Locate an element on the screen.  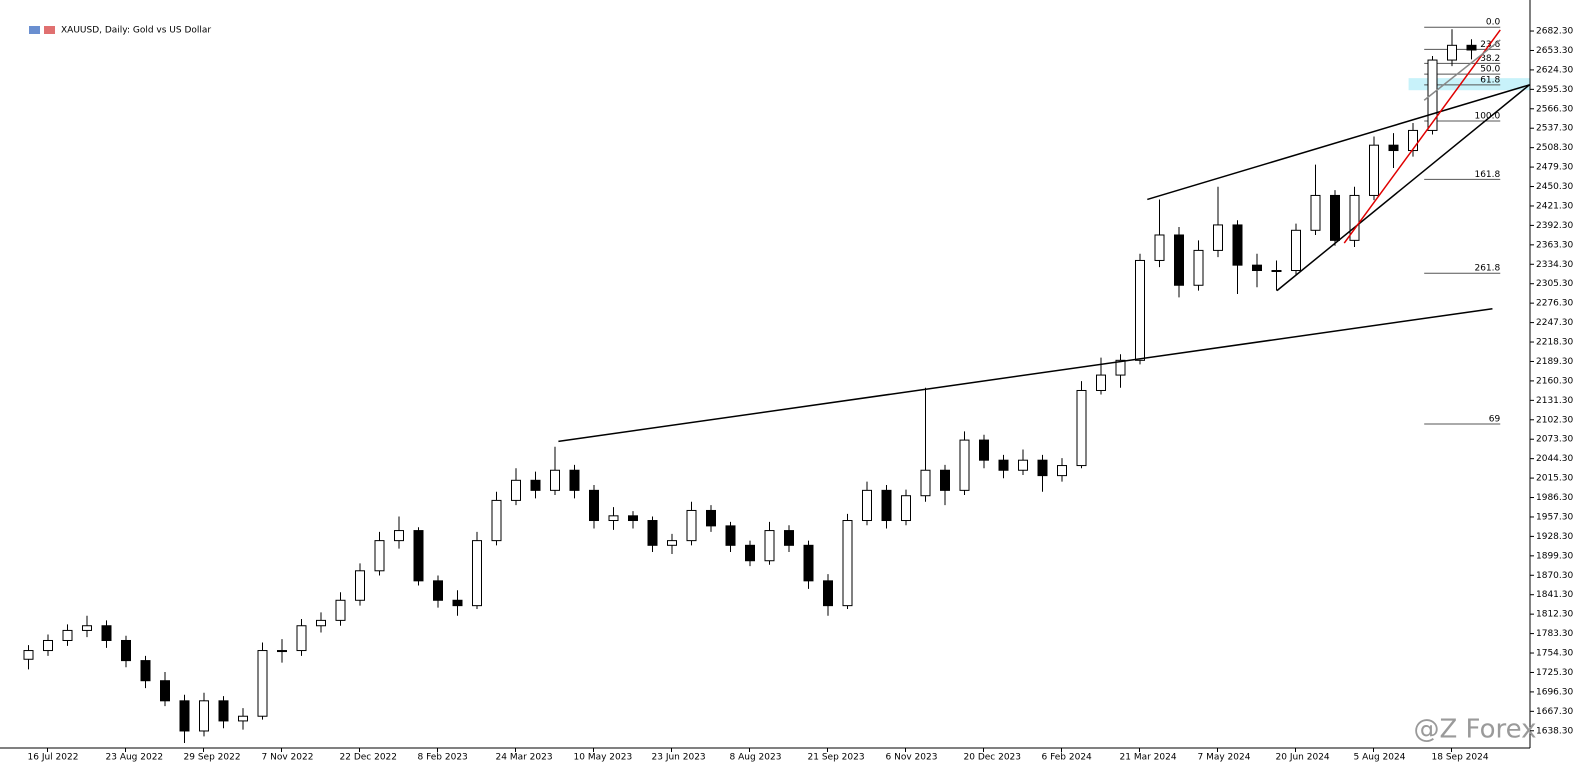
y-tick-label: 2421.30 is located at coordinates (1554, 206).